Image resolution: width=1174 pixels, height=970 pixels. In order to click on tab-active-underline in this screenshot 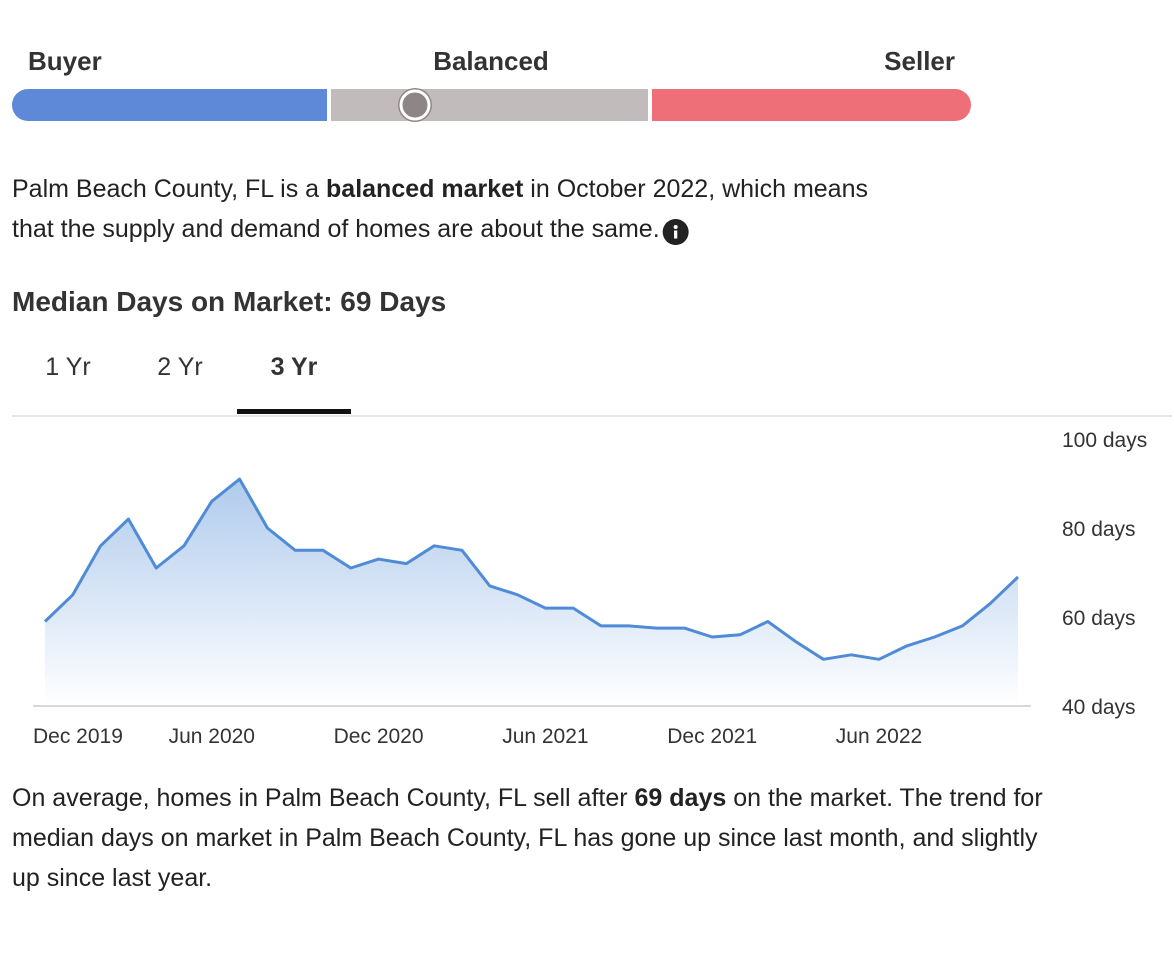, I will do `click(294, 411)`.